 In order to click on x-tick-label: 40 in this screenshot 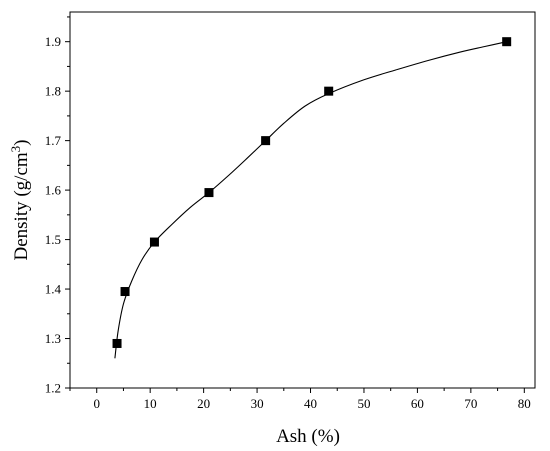, I will do `click(310, 403)`.